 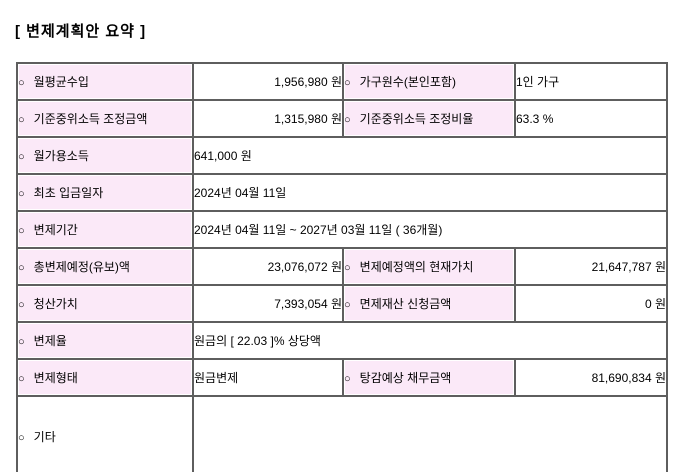 I want to click on table-row-first-deposit-date: ○ 최초 입금일자 2024년 04월 11일, so click(x=342, y=192).